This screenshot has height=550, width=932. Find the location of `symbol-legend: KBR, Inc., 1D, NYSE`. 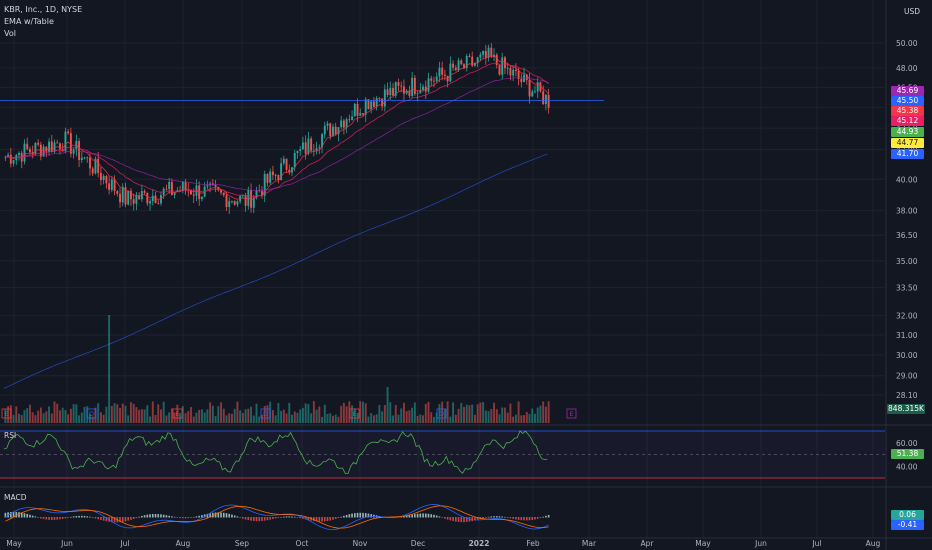

symbol-legend: KBR, Inc., 1D, NYSE is located at coordinates (43, 9).